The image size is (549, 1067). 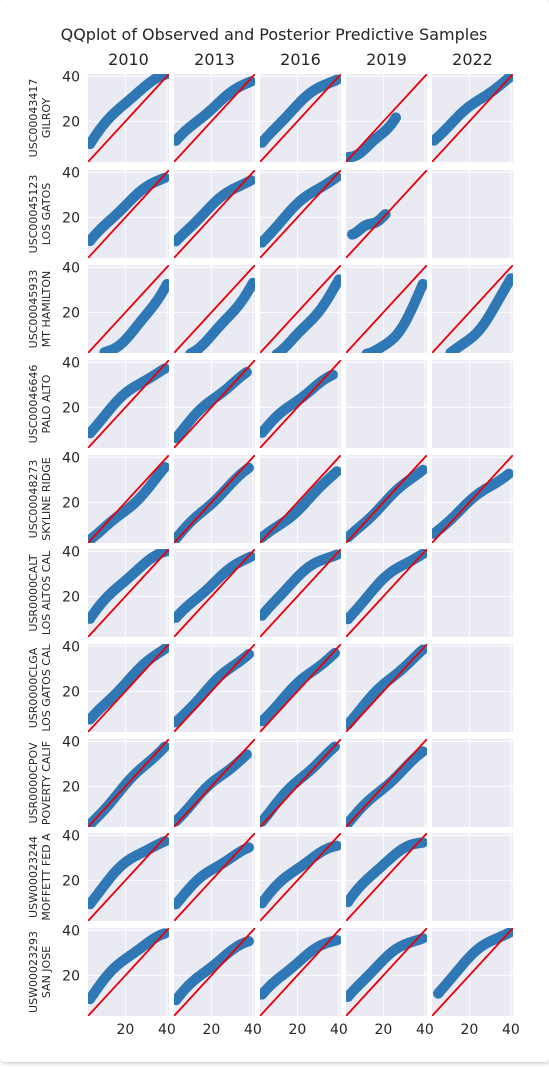 I want to click on row-label-station: USR0000CLGA, so click(x=33, y=687).